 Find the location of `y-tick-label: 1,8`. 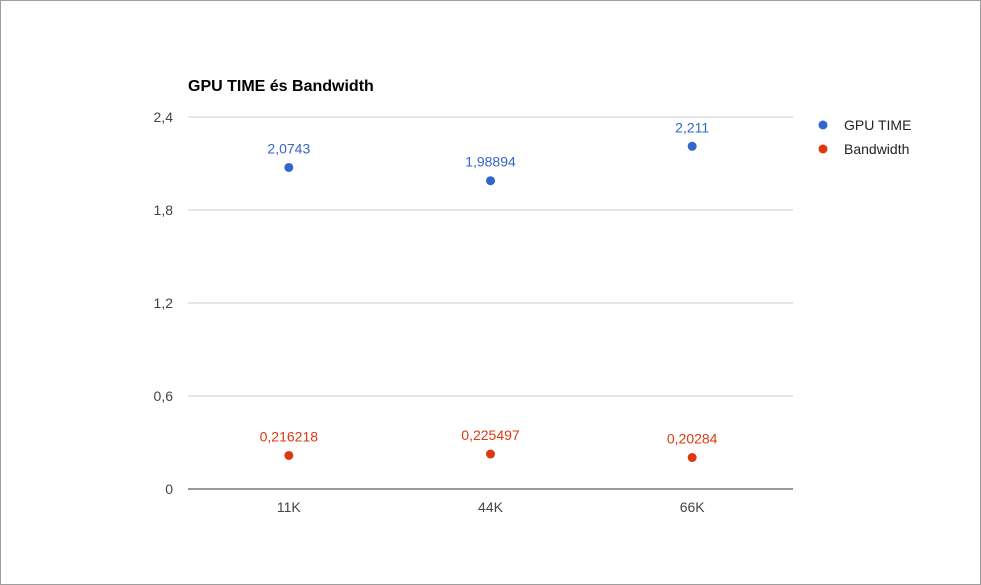

y-tick-label: 1,8 is located at coordinates (164, 210).